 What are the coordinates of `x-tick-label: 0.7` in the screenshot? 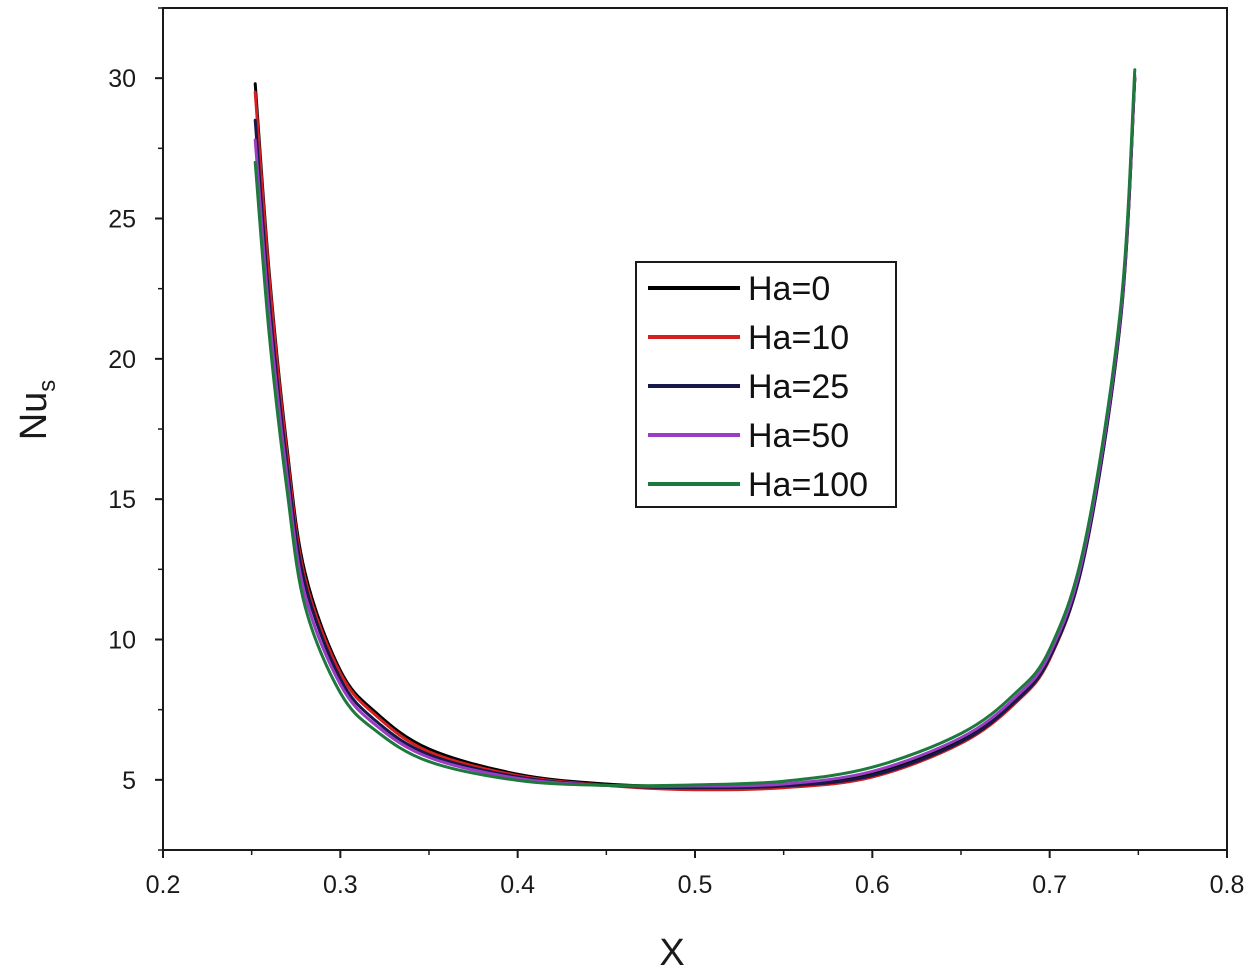 It's located at (1049, 885).